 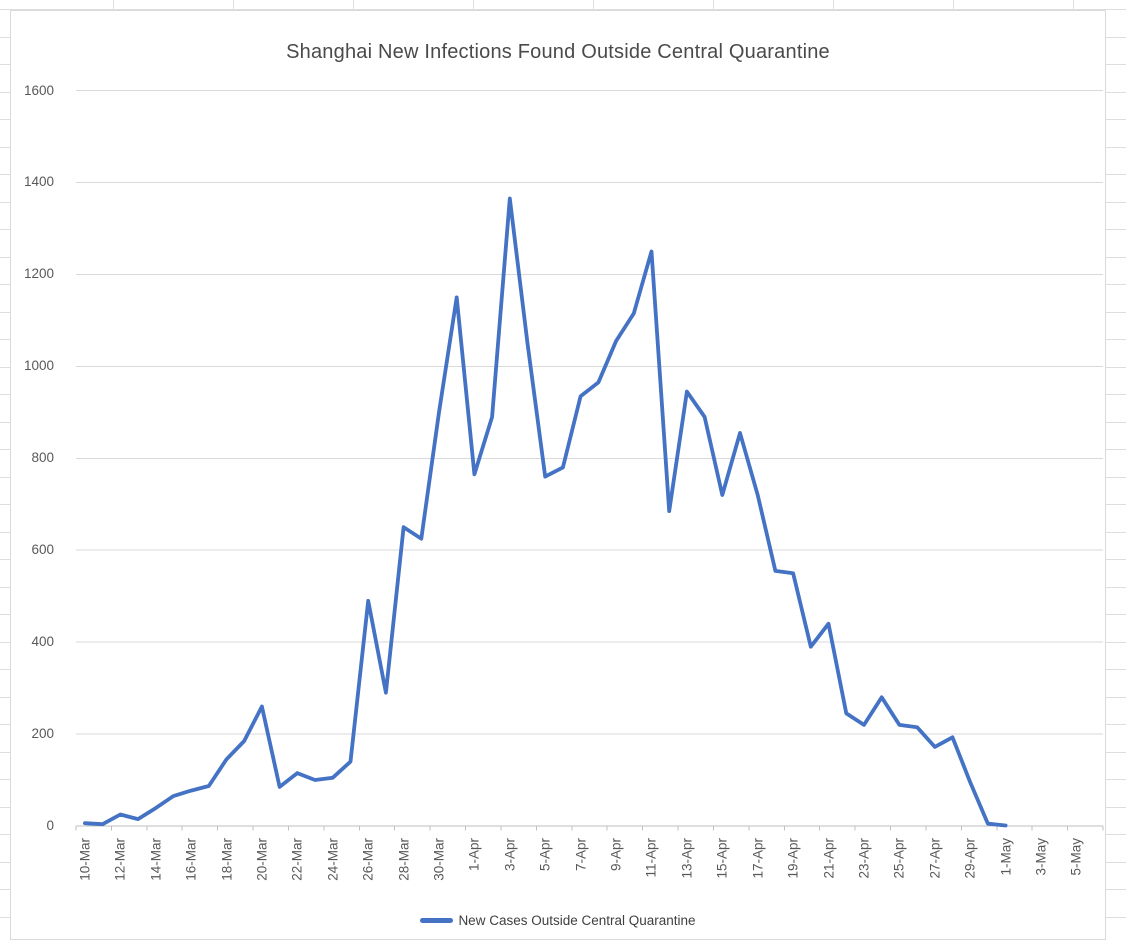 I want to click on x-axis-tick-label: 1-May, so click(x=1006, y=857).